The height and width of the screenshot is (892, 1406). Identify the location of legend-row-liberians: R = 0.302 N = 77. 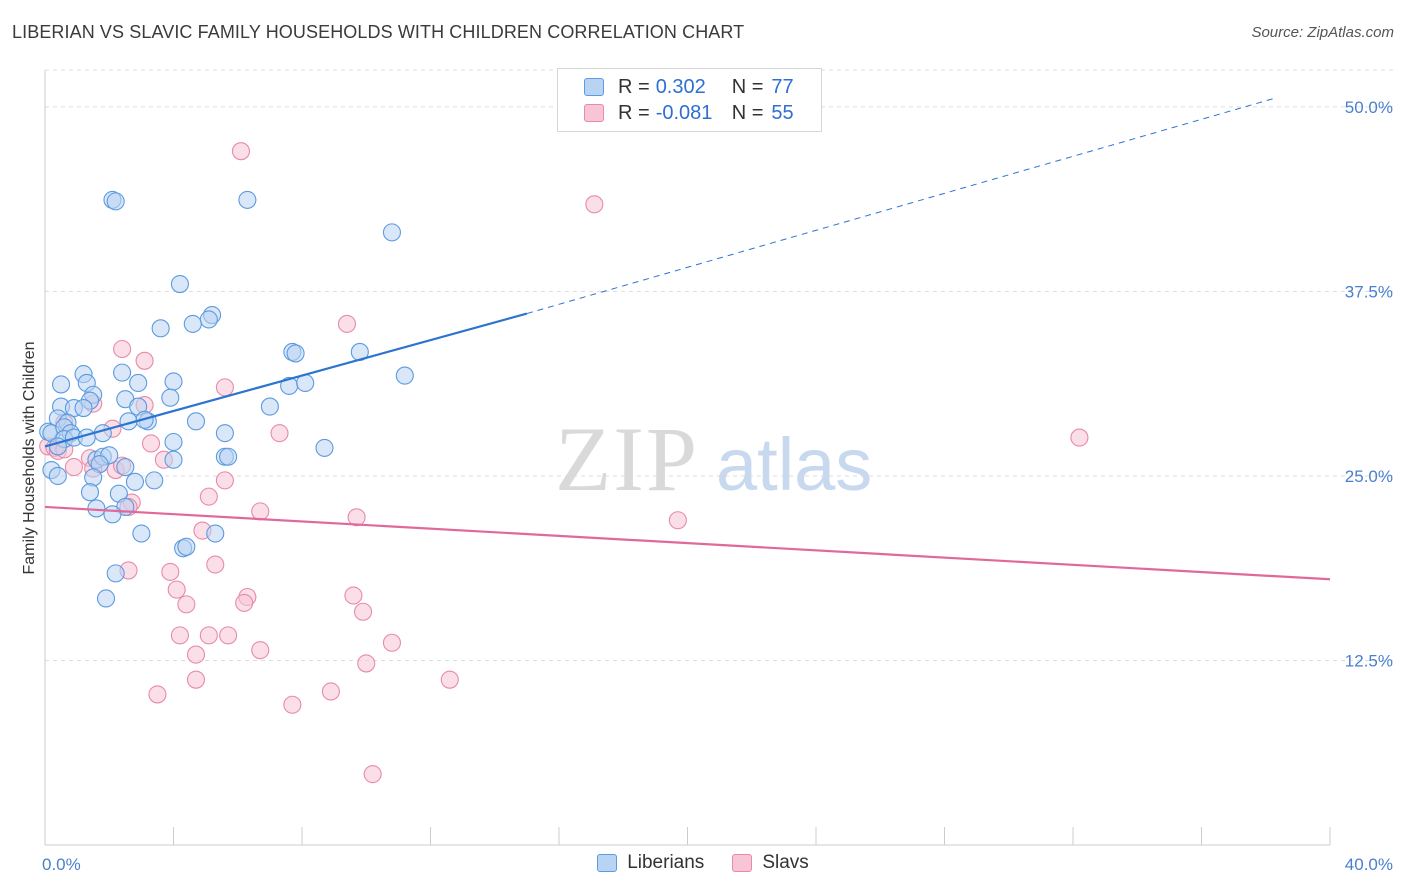
(689, 87).